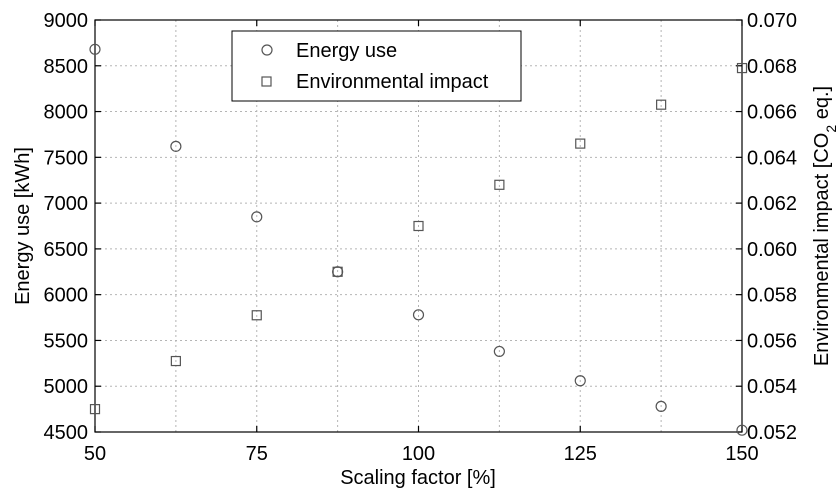 This screenshot has height=493, width=839. Describe the element at coordinates (772, 341) in the screenshot. I see `y-right-tick-label: 0.056` at that location.